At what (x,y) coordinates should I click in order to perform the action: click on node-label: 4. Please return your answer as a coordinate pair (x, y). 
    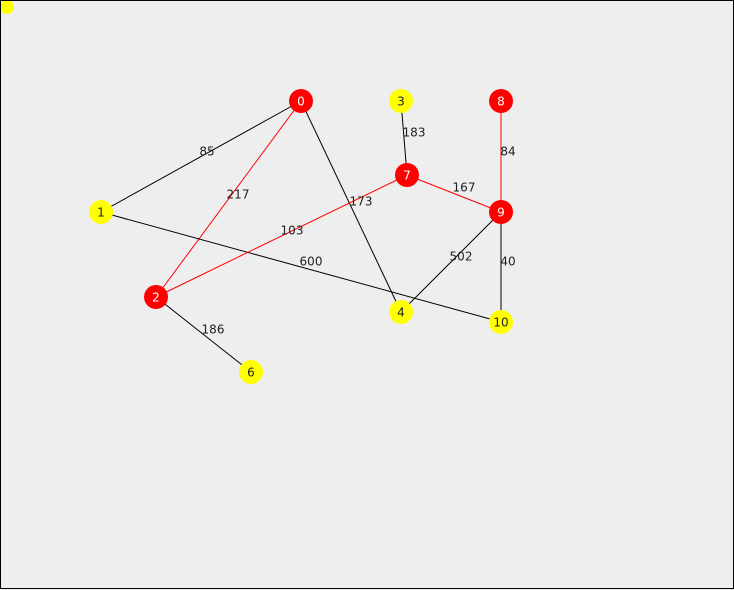
    Looking at the image, I should click on (401, 313).